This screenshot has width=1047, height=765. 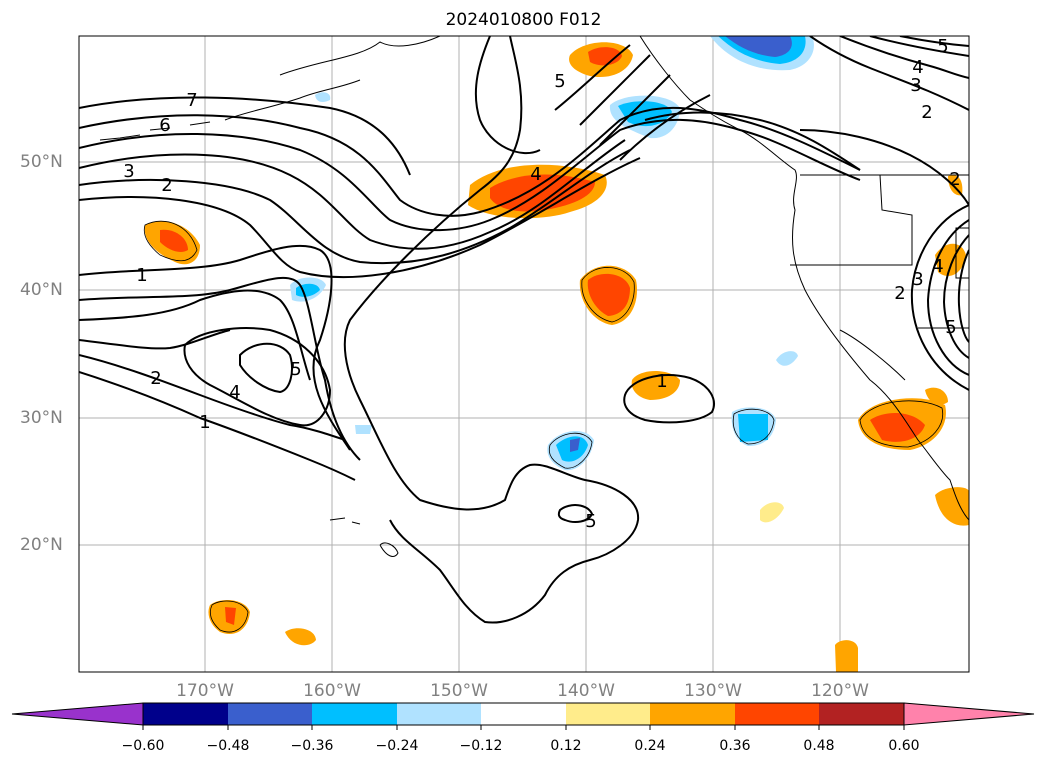 I want to click on lon-label-160w: 160°W, so click(x=332, y=691).